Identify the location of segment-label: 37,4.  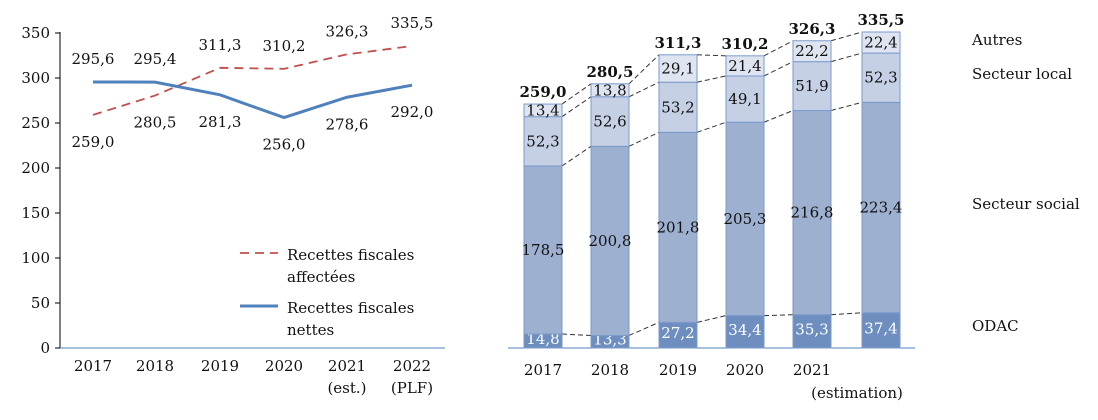
(880, 328).